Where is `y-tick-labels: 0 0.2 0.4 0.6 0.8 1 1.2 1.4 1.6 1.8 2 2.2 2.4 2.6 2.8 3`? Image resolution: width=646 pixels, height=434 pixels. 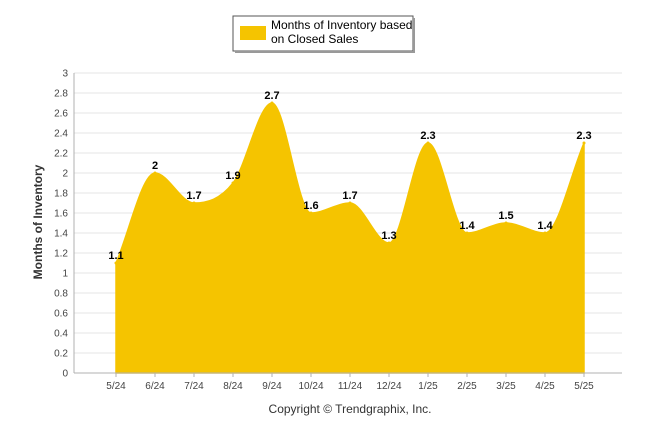 y-tick-labels: 0 0.2 0.4 0.6 0.8 1 1.2 1.4 1.6 1.8 2 2.2 2.4 2.6 2.8 3 is located at coordinates (61, 224).